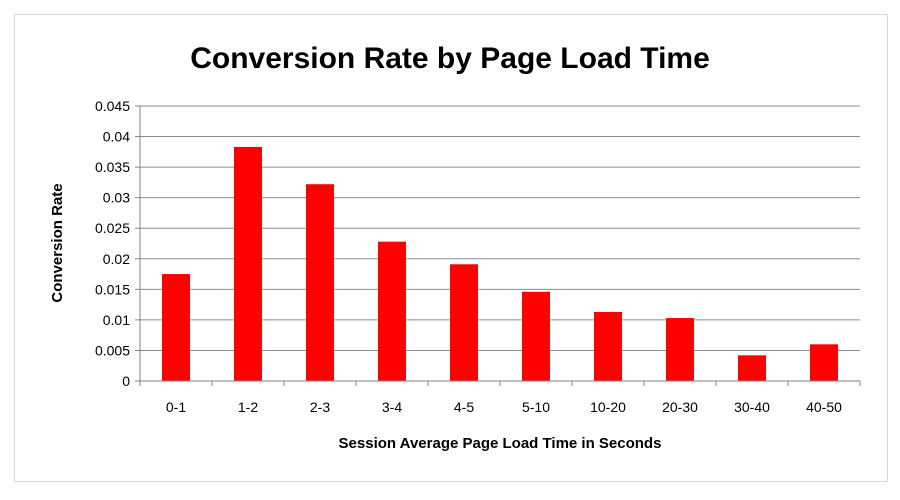 Image resolution: width=900 pixels, height=500 pixels. Describe the element at coordinates (116, 259) in the screenshot. I see `y-tick-label: 0.02` at that location.